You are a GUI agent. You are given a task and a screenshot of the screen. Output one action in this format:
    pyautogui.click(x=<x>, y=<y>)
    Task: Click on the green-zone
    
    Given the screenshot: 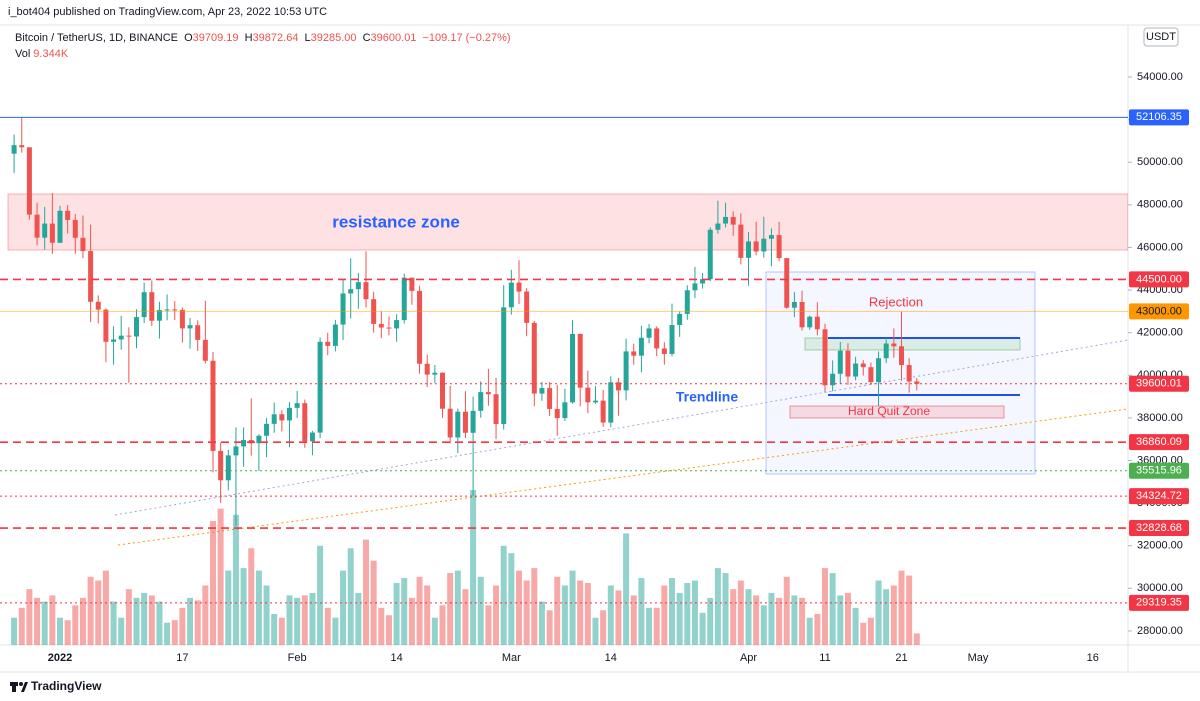 What is the action you would take?
    pyautogui.click(x=912, y=344)
    